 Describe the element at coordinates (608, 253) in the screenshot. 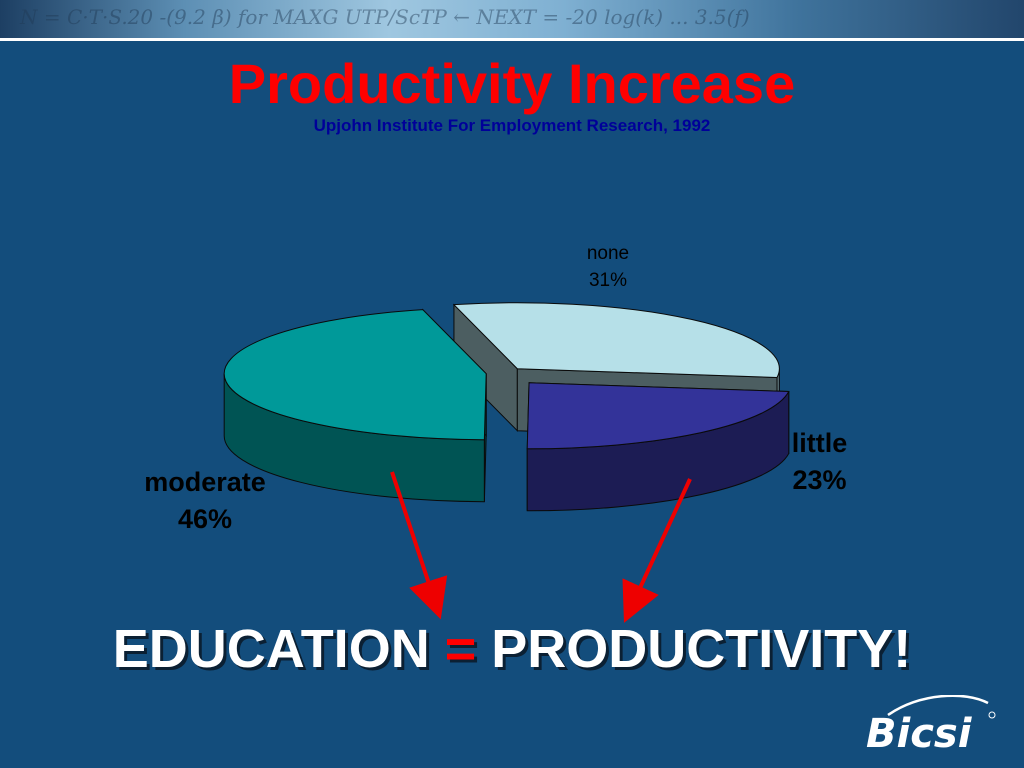

I see `label-none-category: none` at that location.